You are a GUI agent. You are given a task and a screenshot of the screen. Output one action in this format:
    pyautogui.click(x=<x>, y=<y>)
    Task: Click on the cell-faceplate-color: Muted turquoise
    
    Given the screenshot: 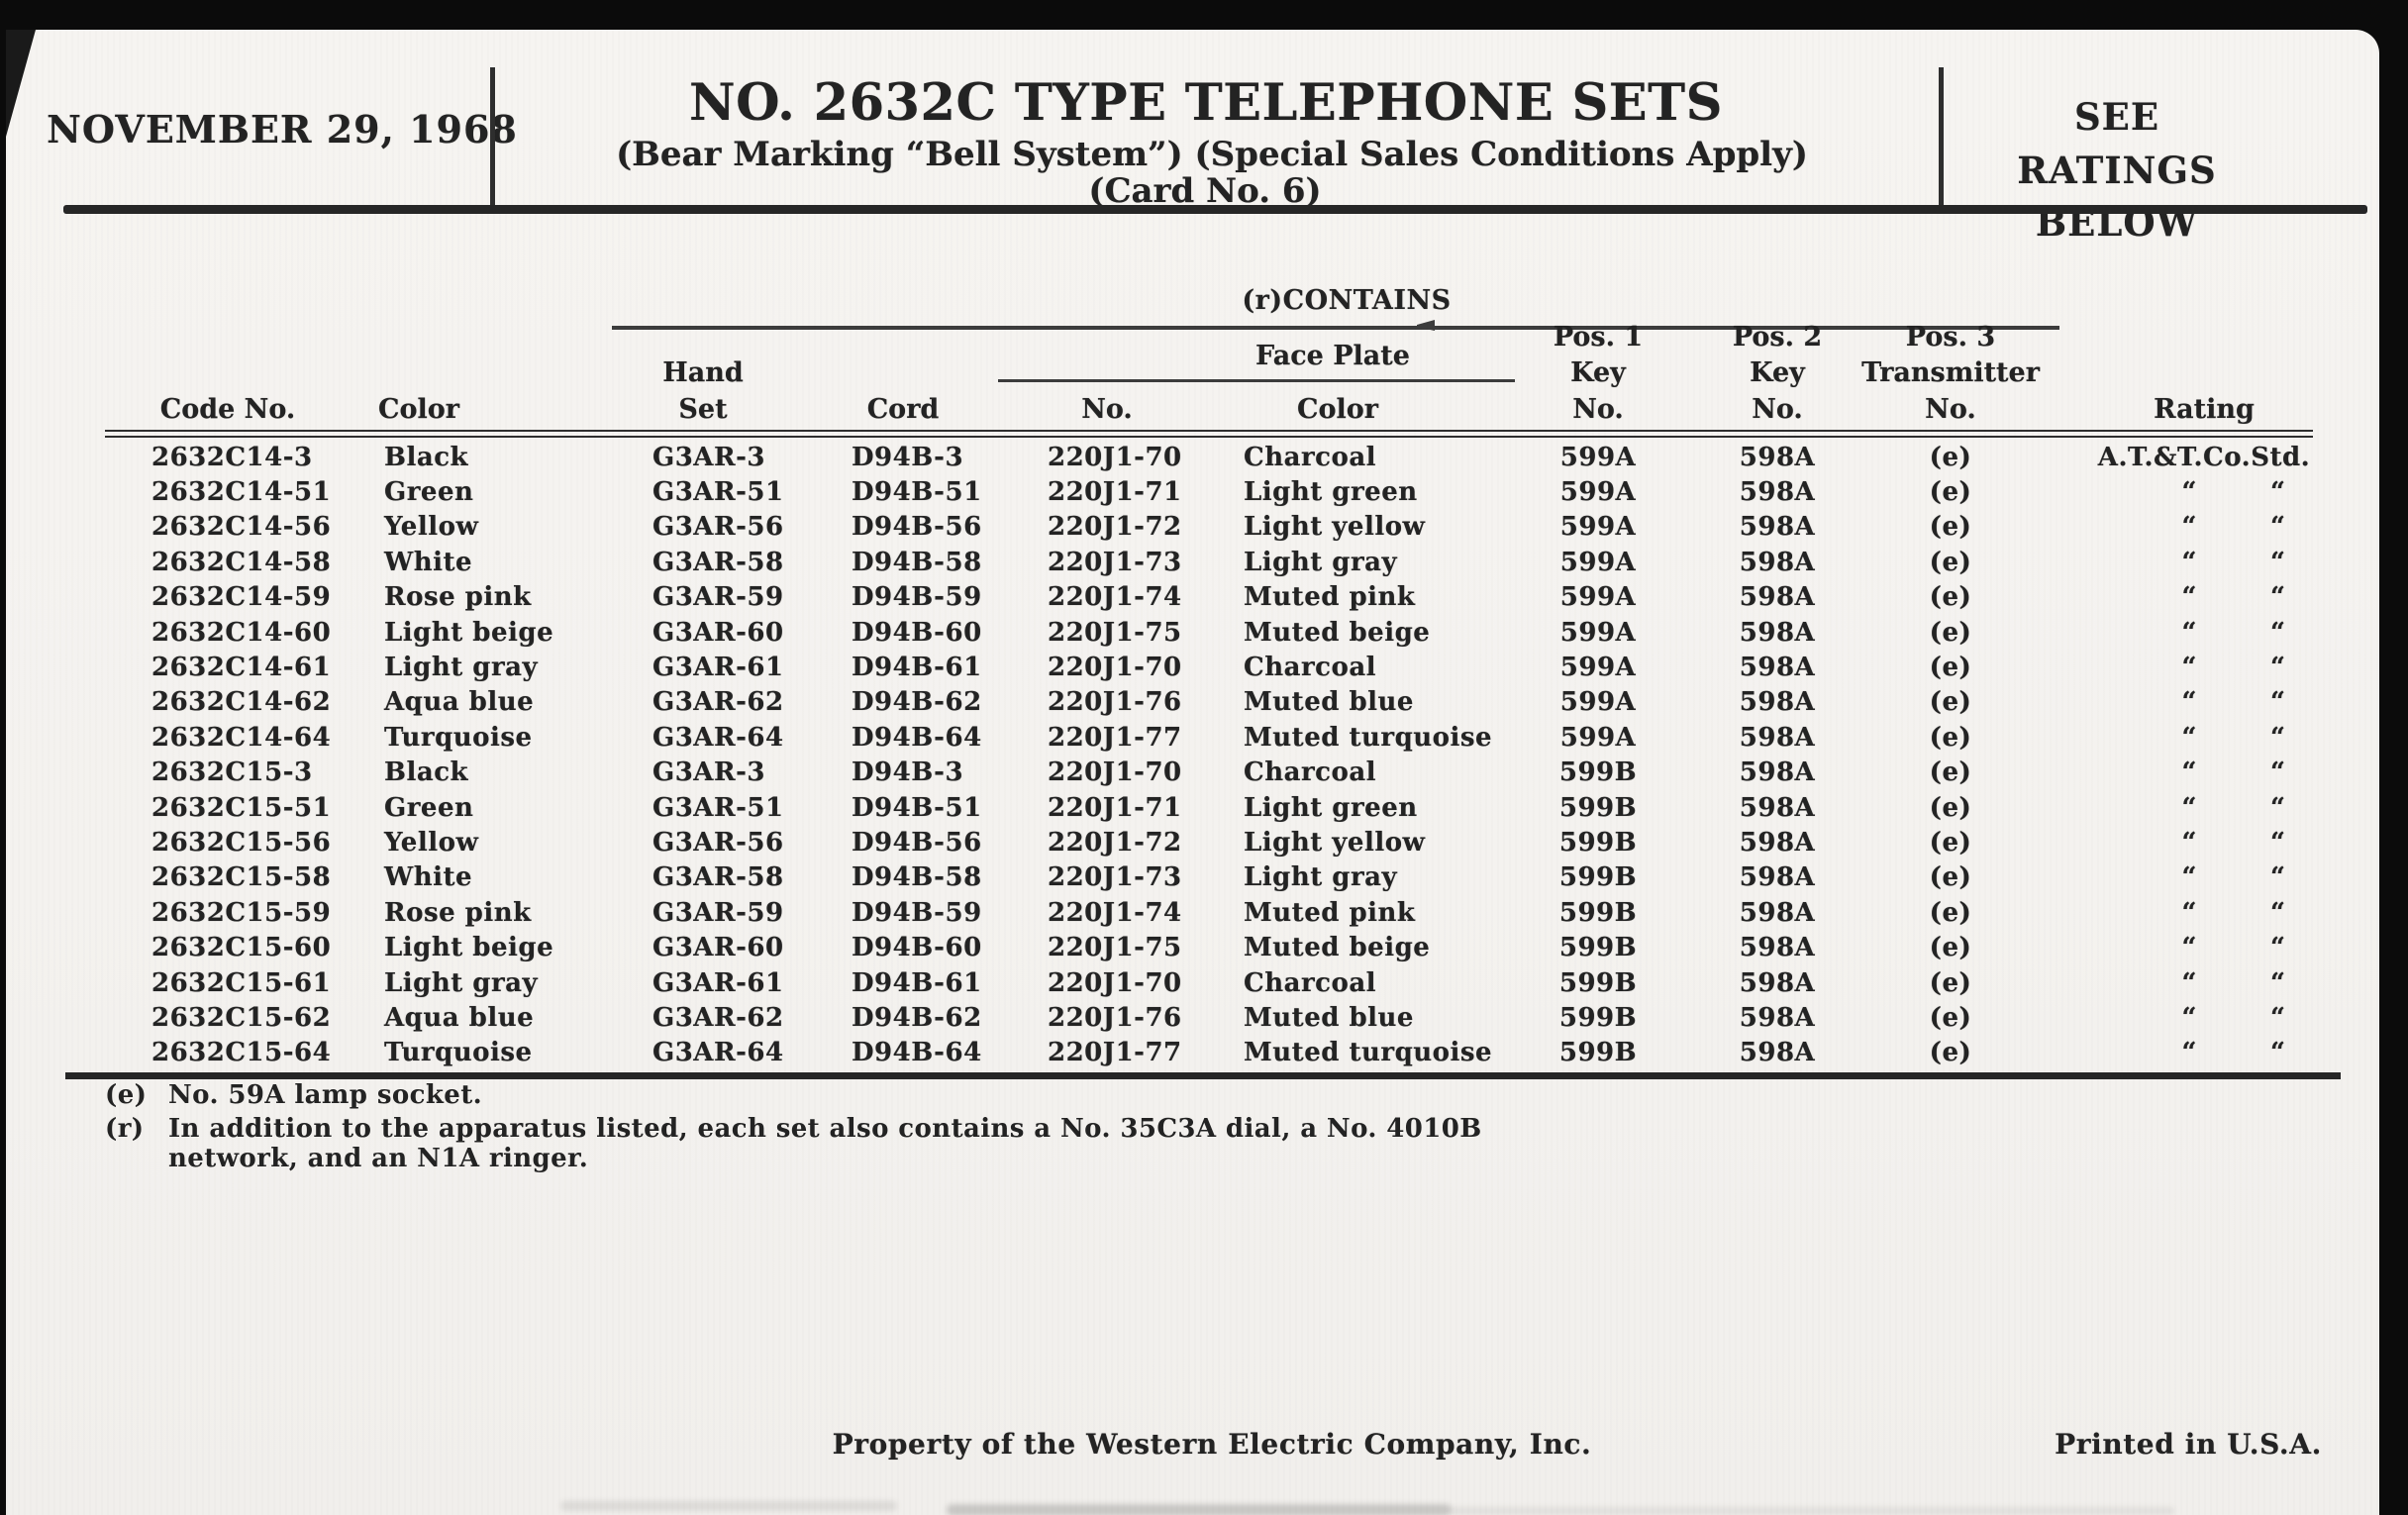 What is the action you would take?
    pyautogui.click(x=1368, y=1053)
    